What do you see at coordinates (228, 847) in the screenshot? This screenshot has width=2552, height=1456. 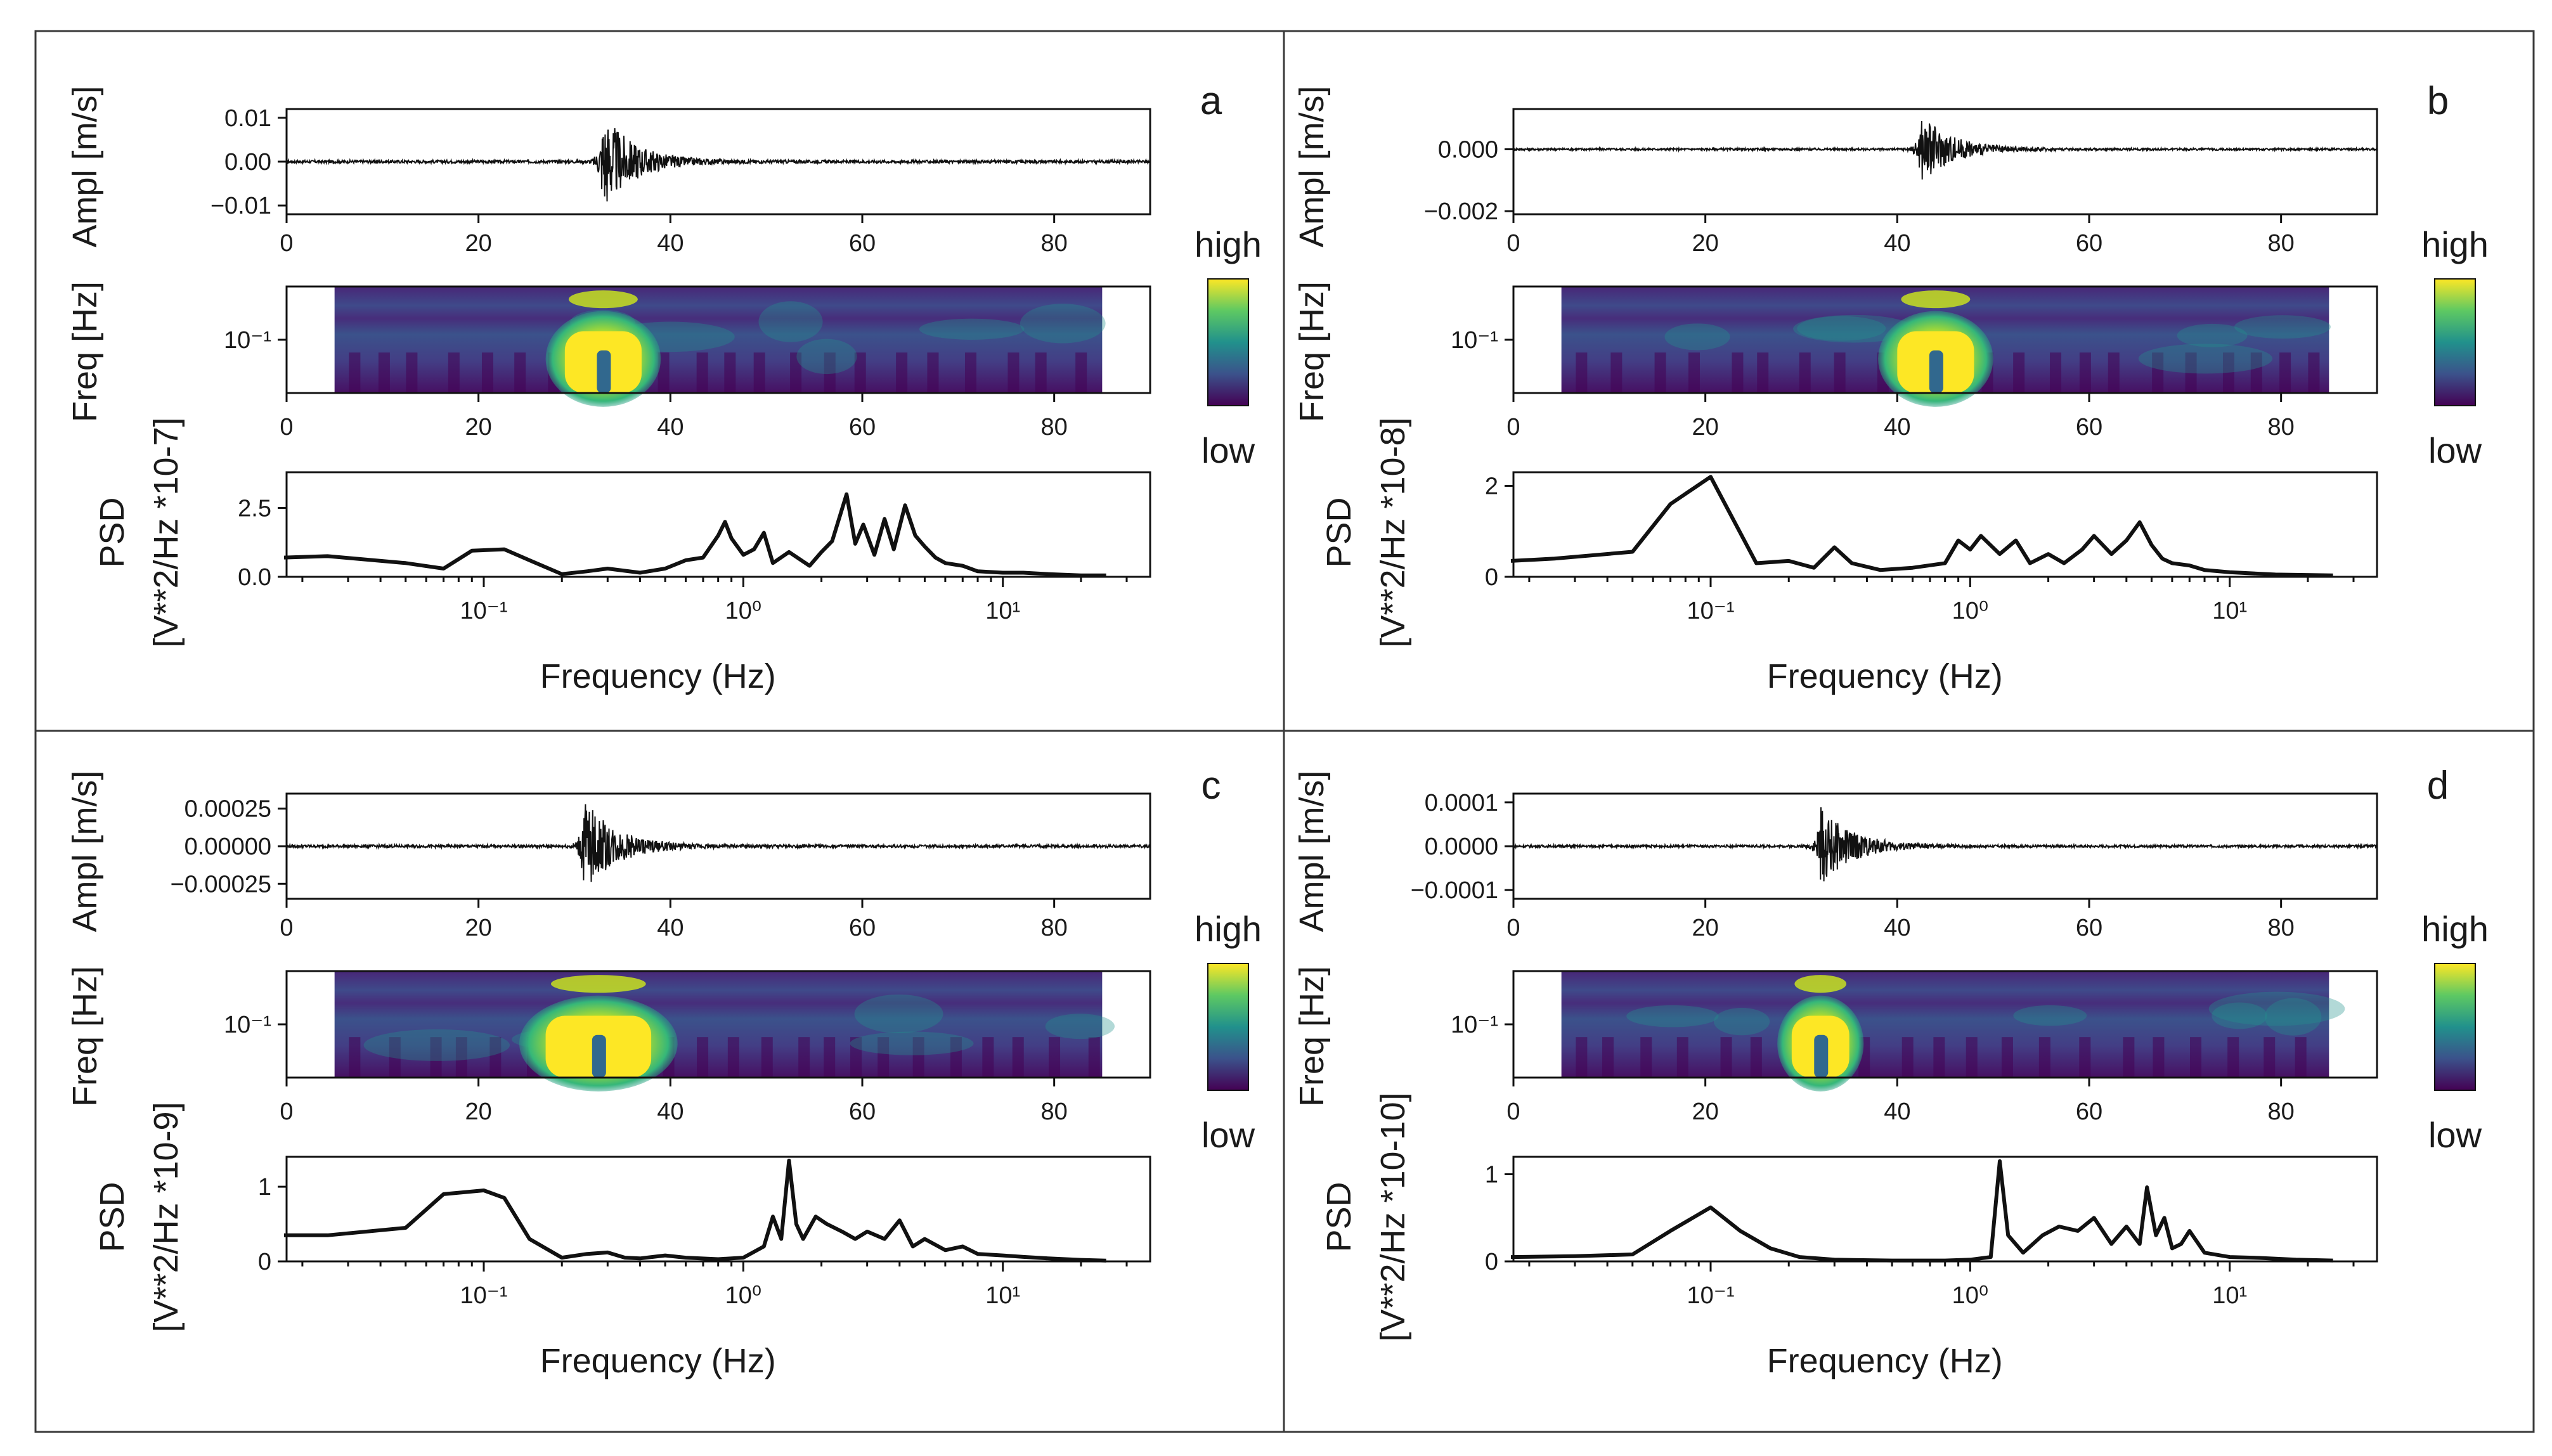 I see `waveform-y-tick-label: 0.00000` at bounding box center [228, 847].